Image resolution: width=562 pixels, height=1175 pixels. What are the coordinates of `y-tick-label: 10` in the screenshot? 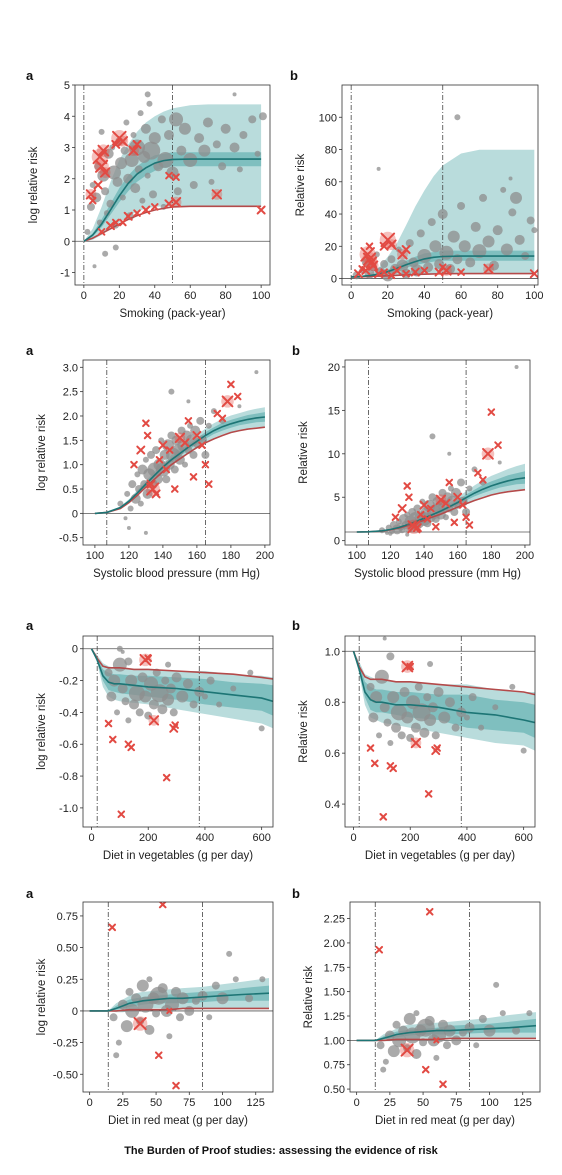 It's located at (334, 455).